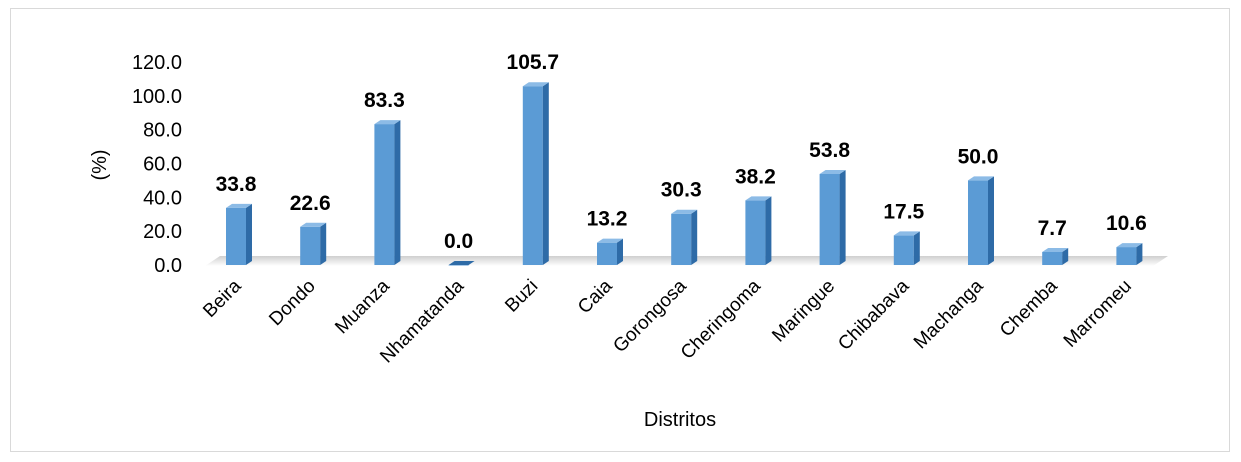 The width and height of the screenshot is (1241, 462). What do you see at coordinates (903, 211) in the screenshot?
I see `data-label: 17.5` at bounding box center [903, 211].